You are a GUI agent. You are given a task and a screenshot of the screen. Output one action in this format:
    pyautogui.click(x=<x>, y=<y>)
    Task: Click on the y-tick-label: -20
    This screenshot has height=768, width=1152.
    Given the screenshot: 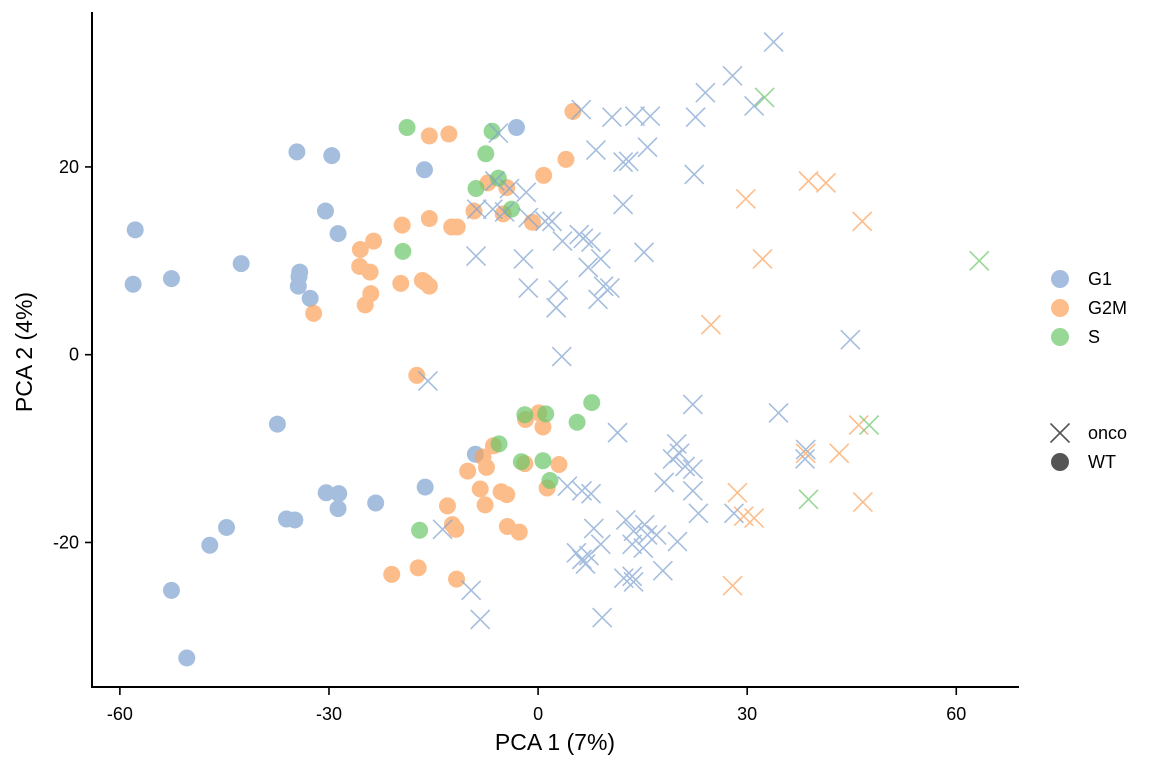 What is the action you would take?
    pyautogui.click(x=66, y=542)
    